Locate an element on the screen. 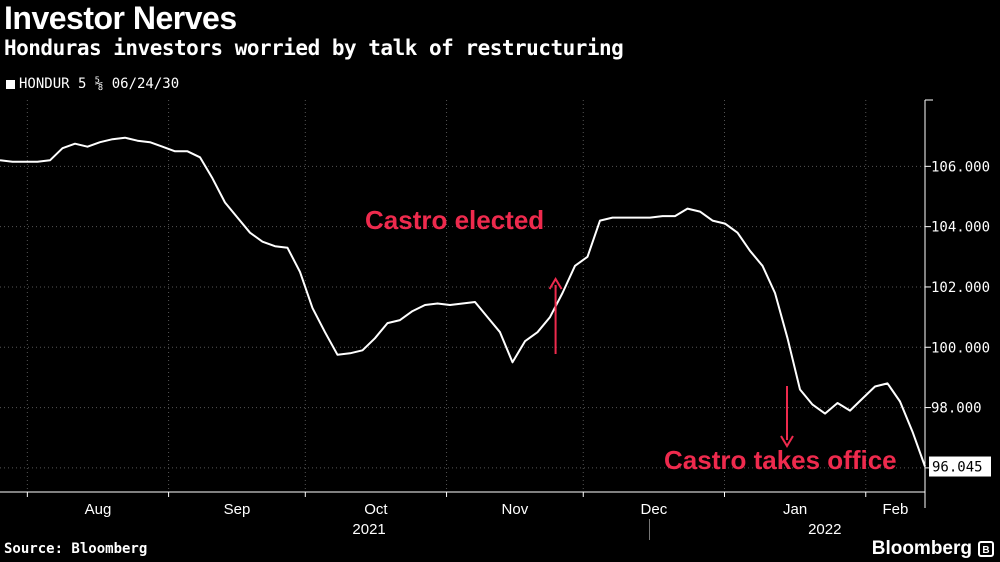  legend-label: HONDUR 5 ⅝ 06/24/30 is located at coordinates (99, 84).